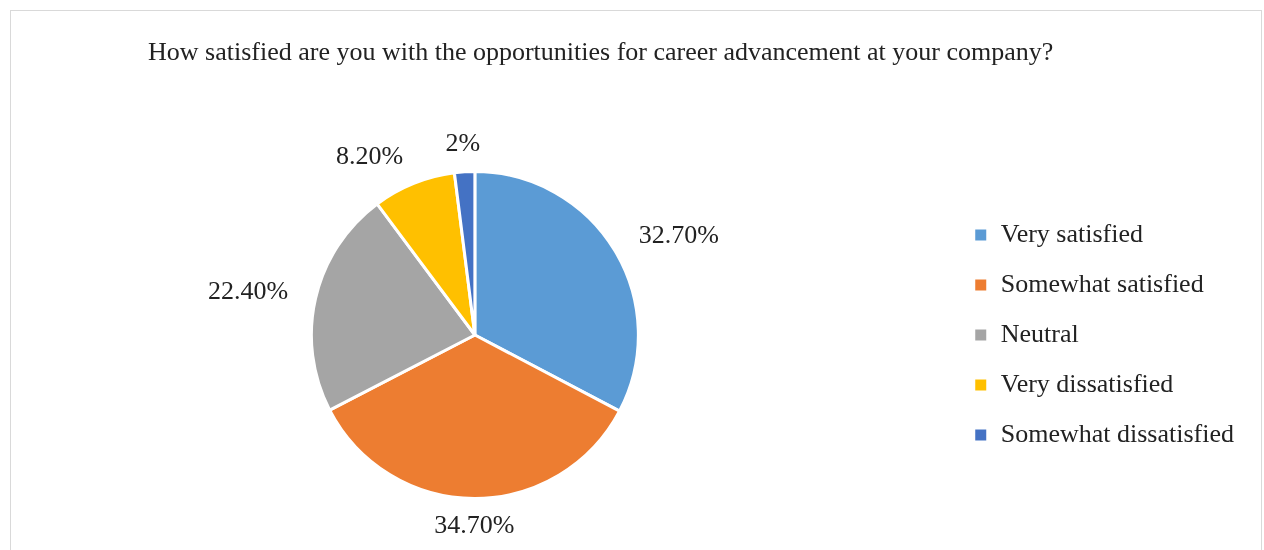 Image resolution: width=1264 pixels, height=550 pixels. I want to click on data-label: 8.20%, so click(370, 156).